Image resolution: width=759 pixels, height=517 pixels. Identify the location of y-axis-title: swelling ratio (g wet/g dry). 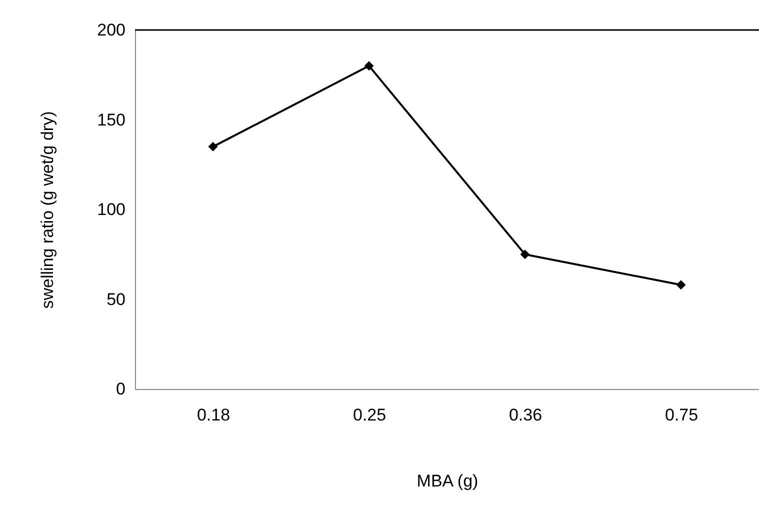
(48, 210).